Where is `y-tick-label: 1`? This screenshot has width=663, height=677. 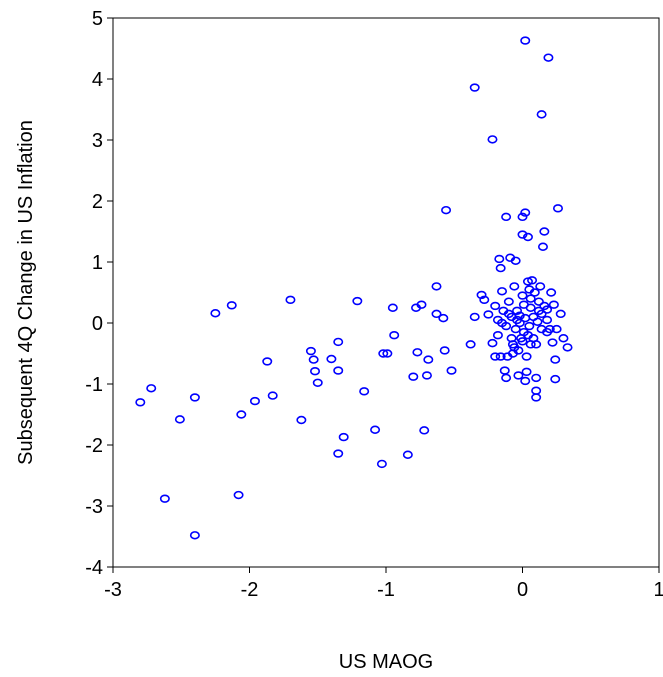
y-tick-label: 1 is located at coordinates (97, 263).